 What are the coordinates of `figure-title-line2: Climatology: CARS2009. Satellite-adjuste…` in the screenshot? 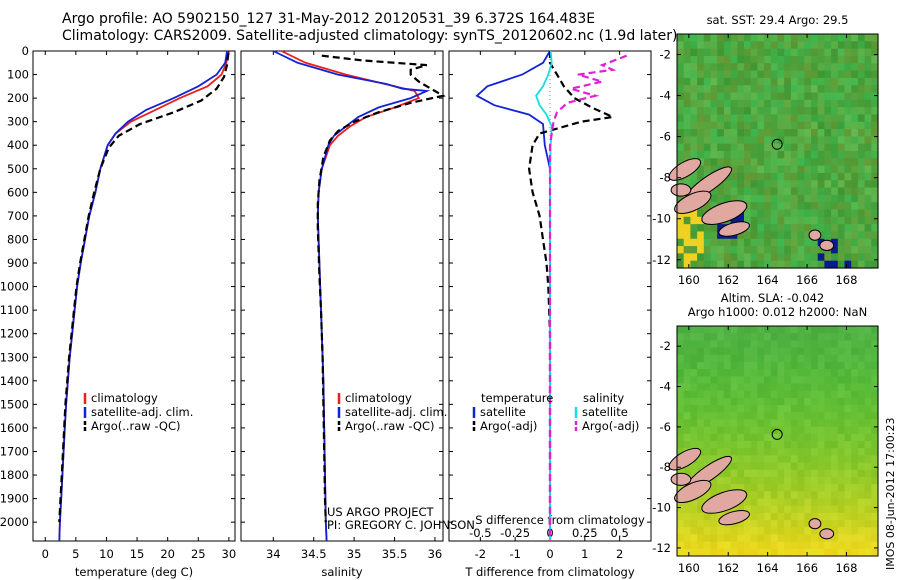 It's located at (370, 36).